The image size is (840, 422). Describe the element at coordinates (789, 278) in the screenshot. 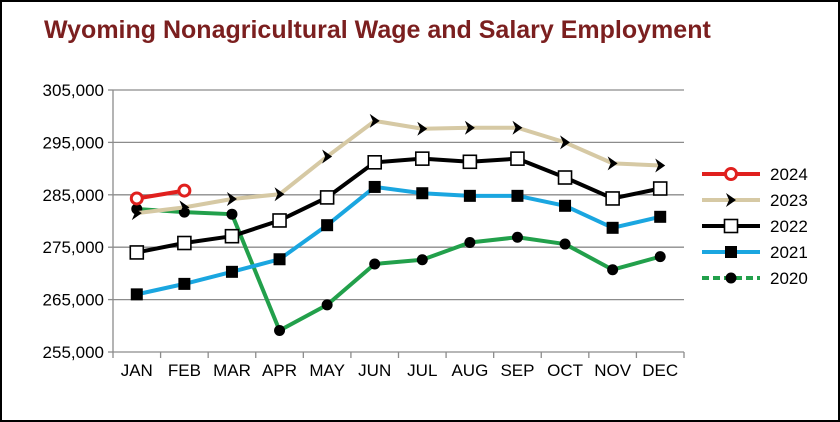

I see `legend-label: 2020` at that location.